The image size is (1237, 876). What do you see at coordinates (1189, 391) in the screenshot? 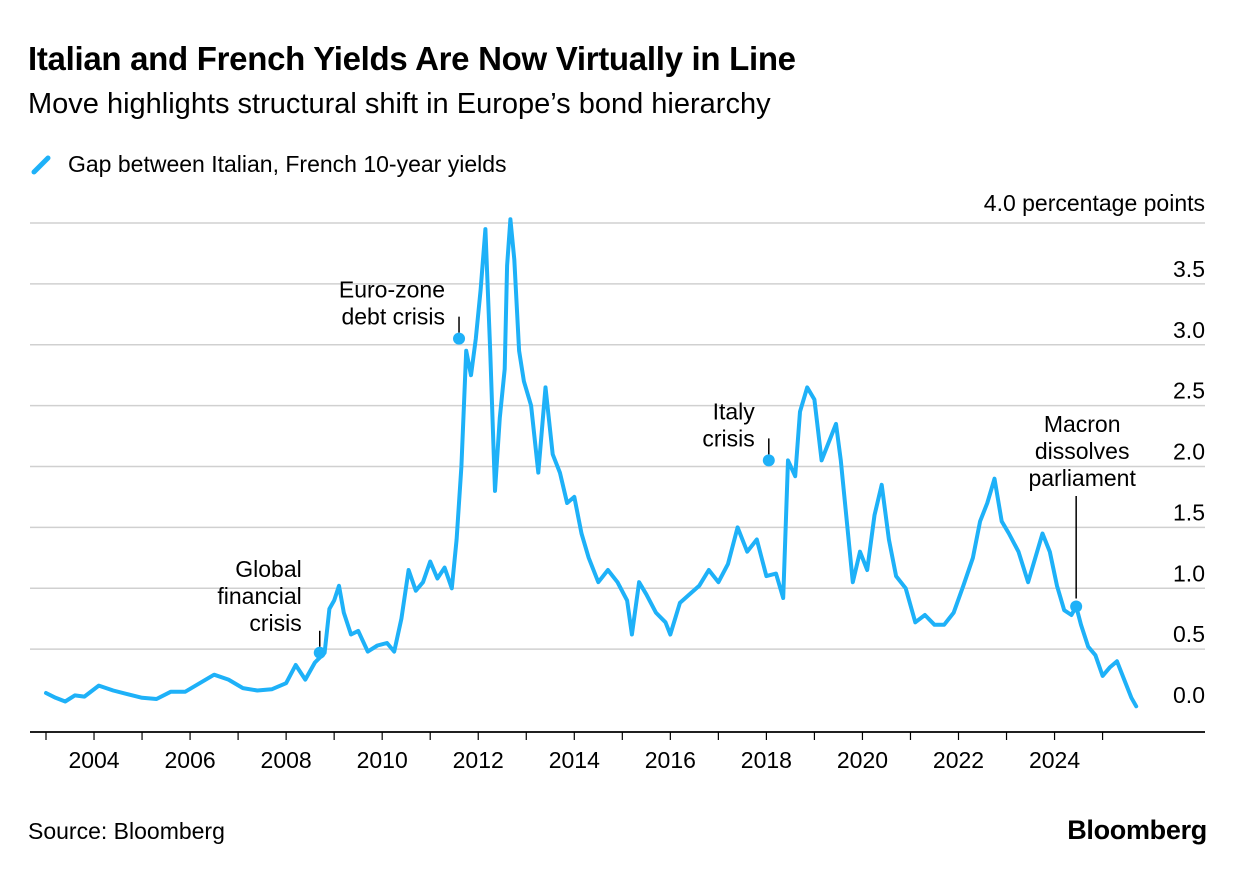
I see `y-tick-label: 2.5` at bounding box center [1189, 391].